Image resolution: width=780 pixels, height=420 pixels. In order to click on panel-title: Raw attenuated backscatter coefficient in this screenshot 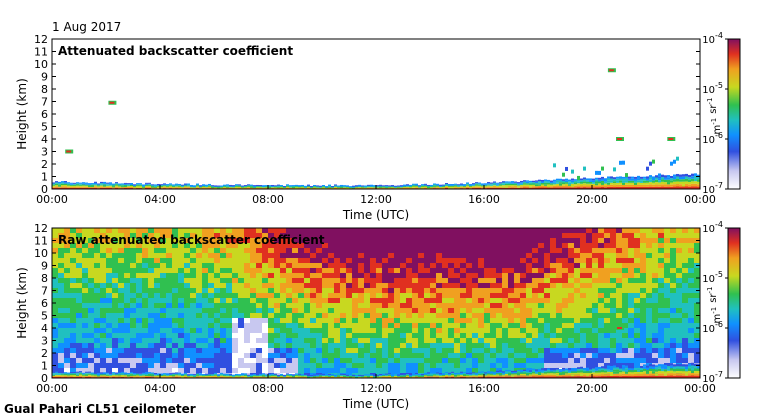, I will do `click(191, 240)`.